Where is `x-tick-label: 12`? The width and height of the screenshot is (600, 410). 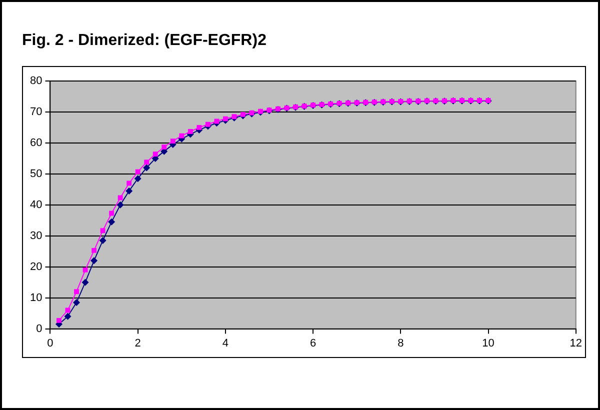
x-tick-label: 12 is located at coordinates (576, 343).